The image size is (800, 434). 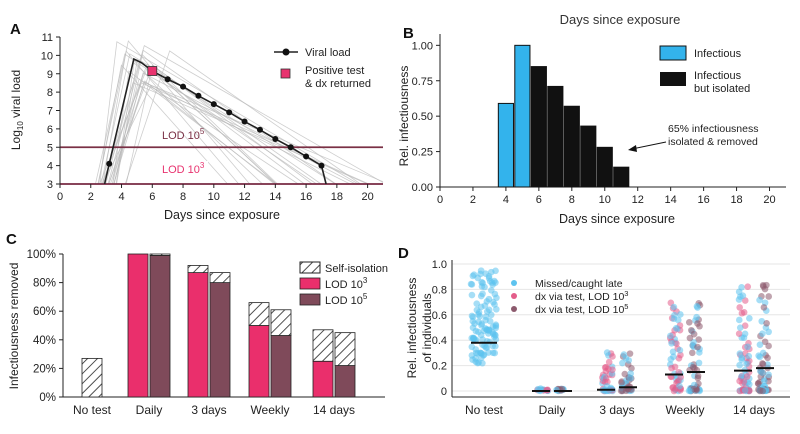 I want to click on panel-a-individual-trajectories, so click(x=239, y=112).